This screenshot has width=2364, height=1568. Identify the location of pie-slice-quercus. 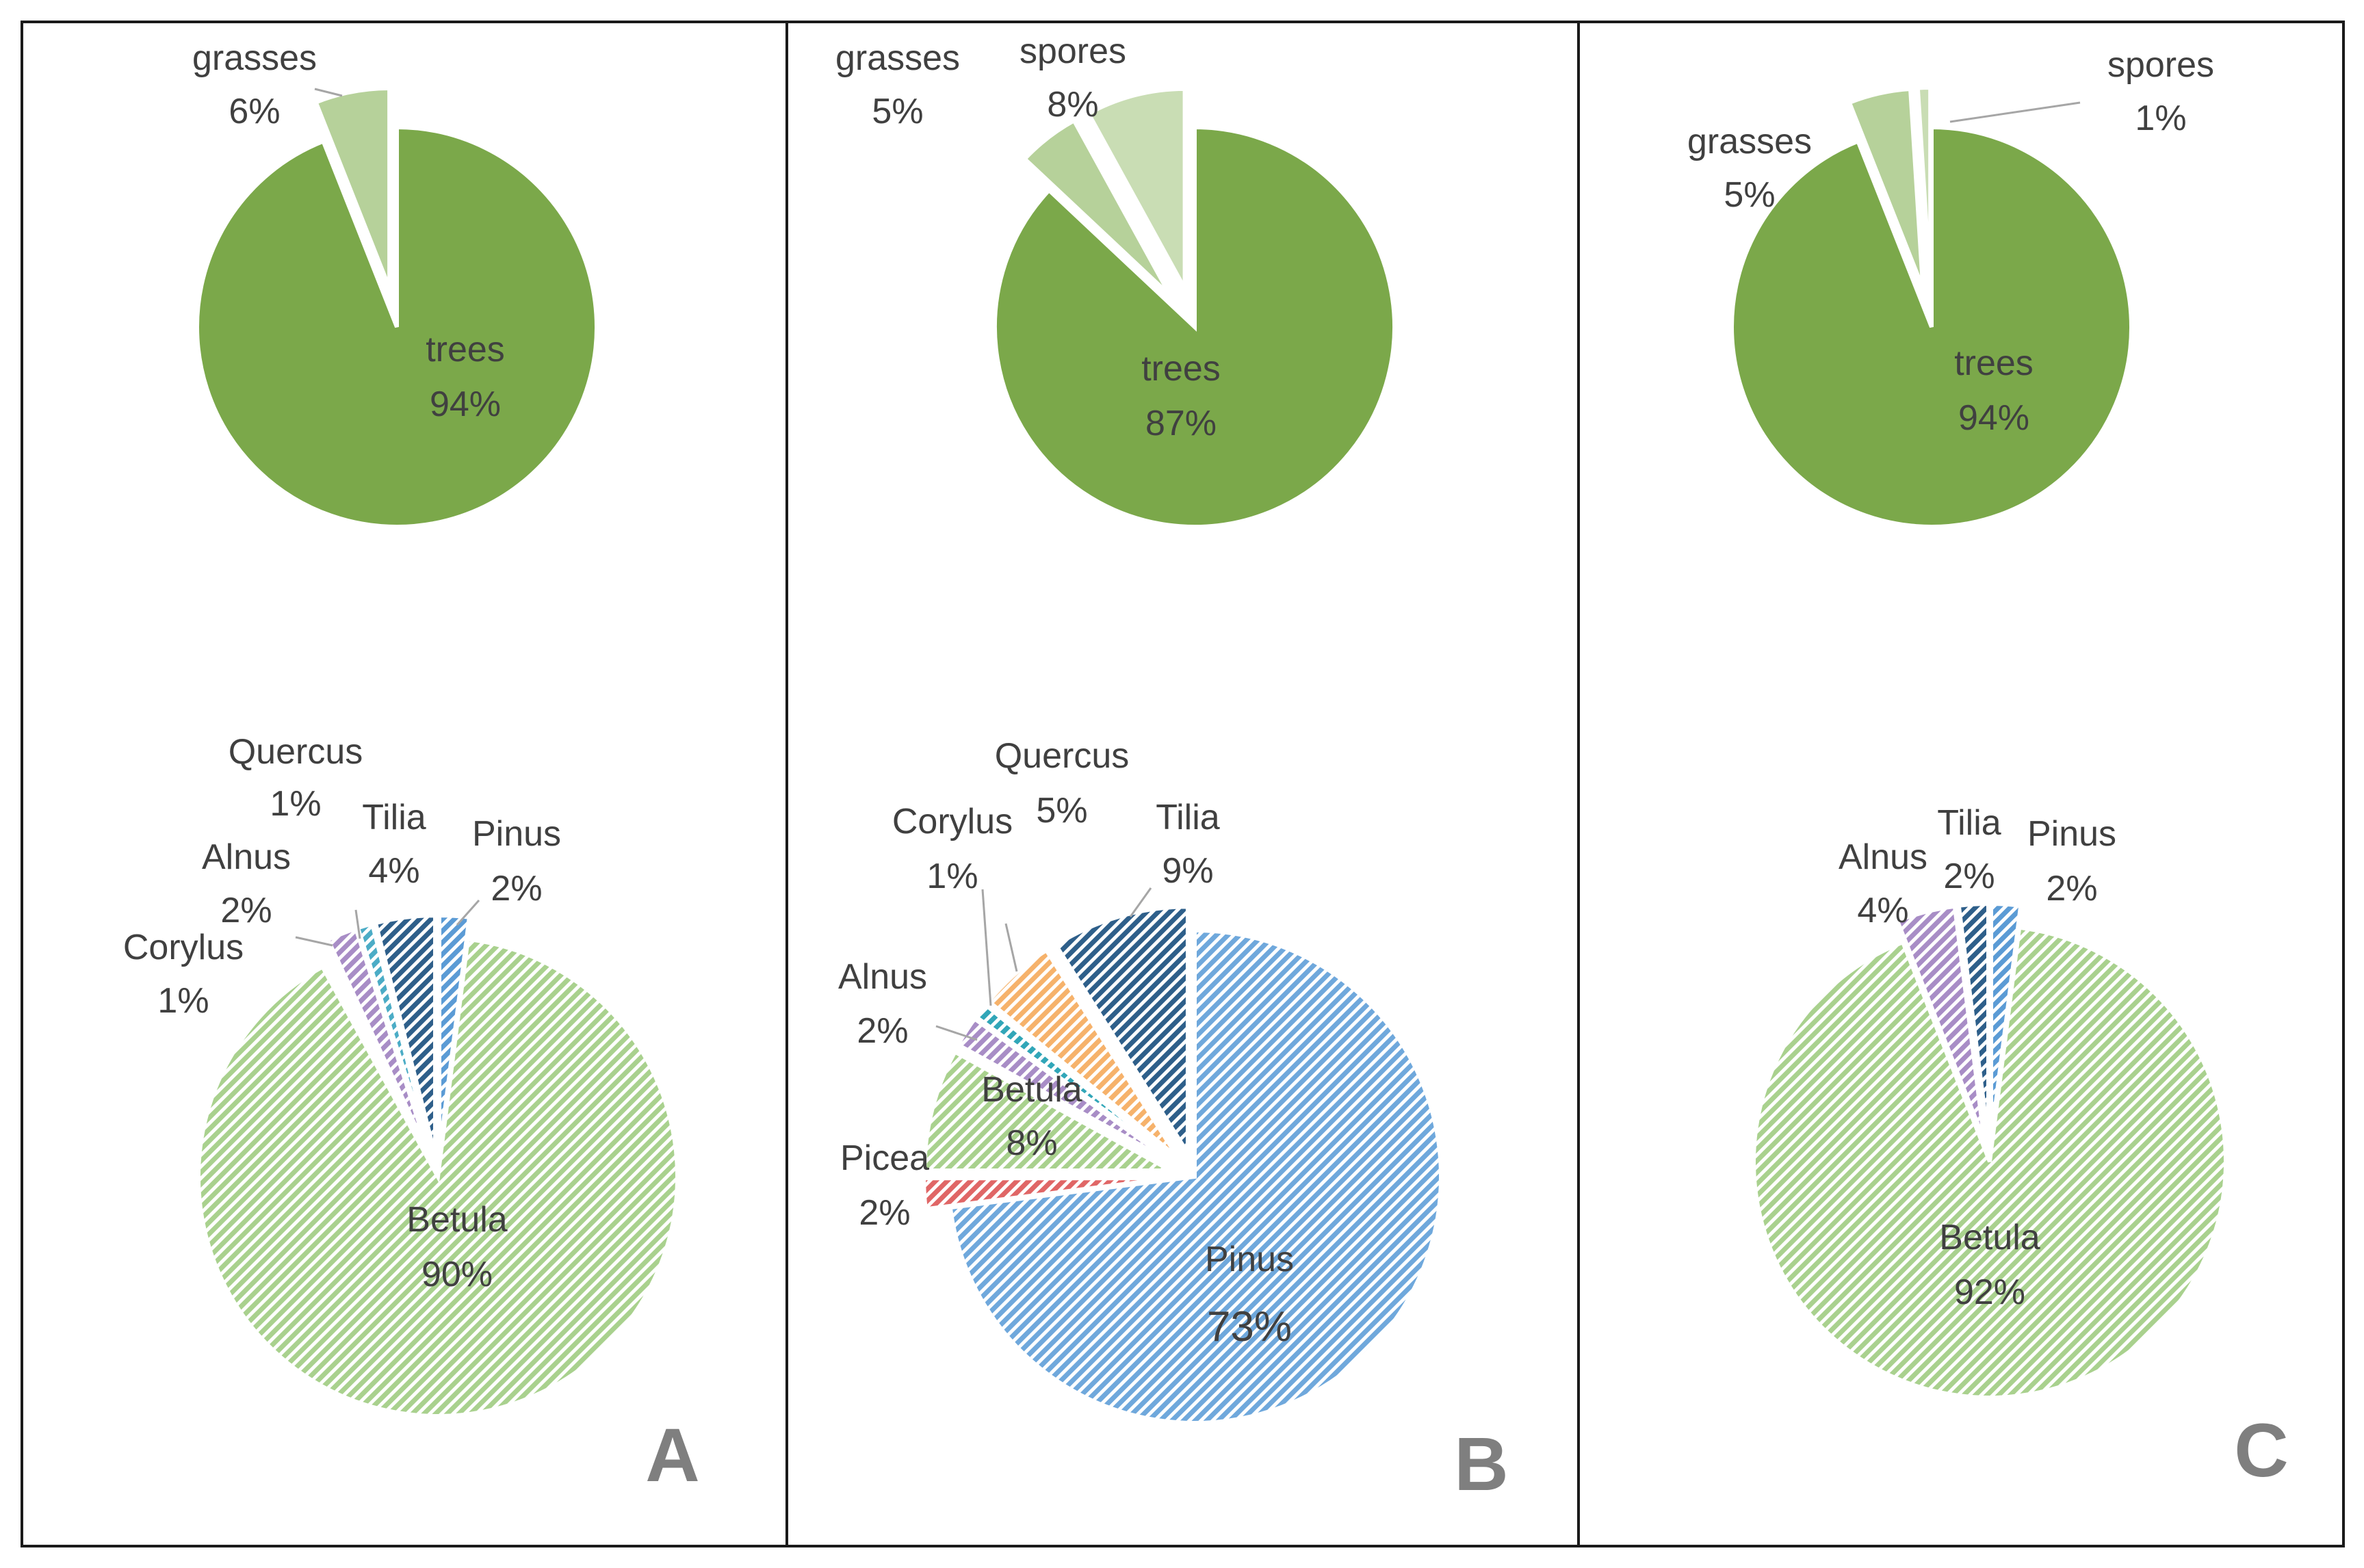
(1082, 1053).